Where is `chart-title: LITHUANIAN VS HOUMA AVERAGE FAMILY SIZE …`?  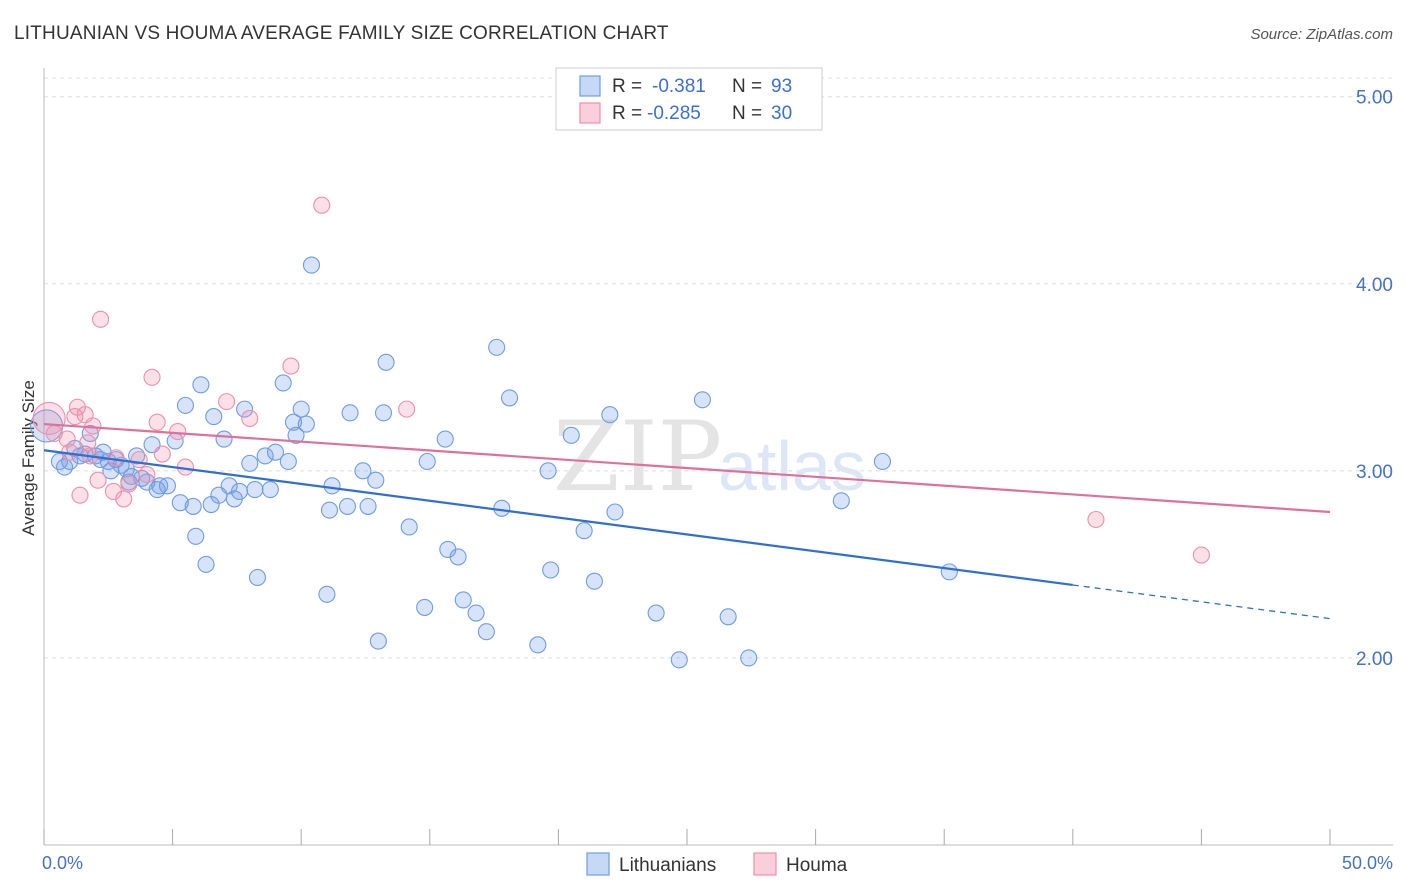
chart-title: LITHUANIAN VS HOUMA AVERAGE FAMILY SIZE … is located at coordinates (341, 33).